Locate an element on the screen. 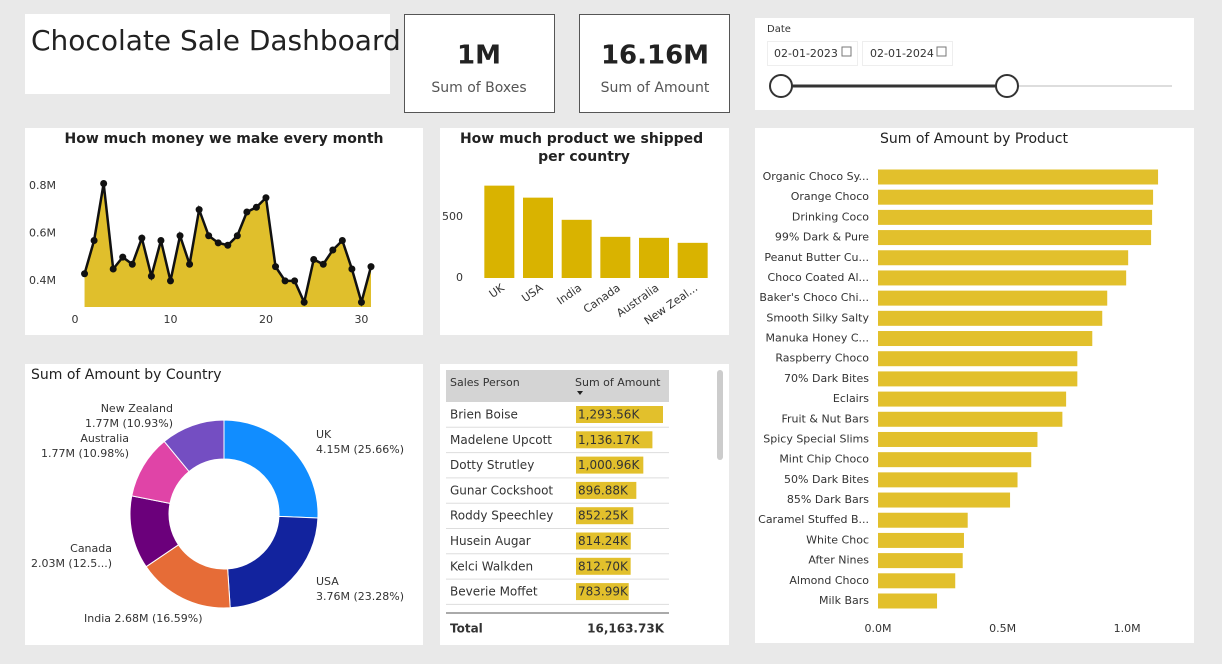 The width and height of the screenshot is (1222, 664). y-tick-label: Drinking Coco is located at coordinates (830, 216).